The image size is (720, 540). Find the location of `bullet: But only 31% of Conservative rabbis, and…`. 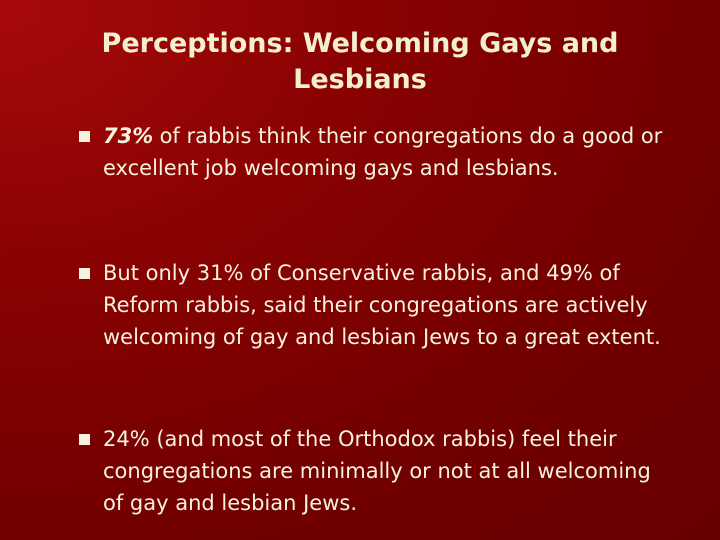

bullet: But only 31% of Conservative rabbis, and… is located at coordinates (376, 305).